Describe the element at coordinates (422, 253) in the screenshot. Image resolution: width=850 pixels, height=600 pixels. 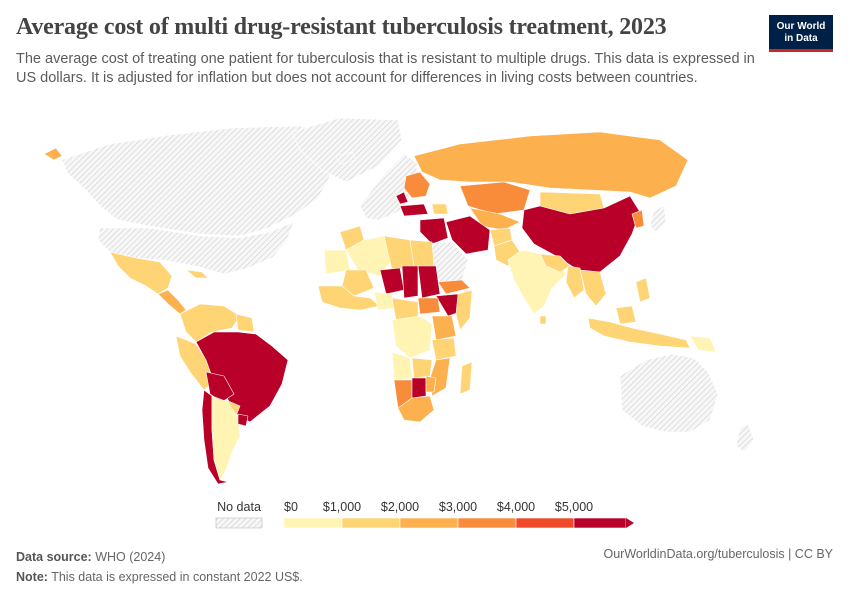
I see `region-egypt` at that location.